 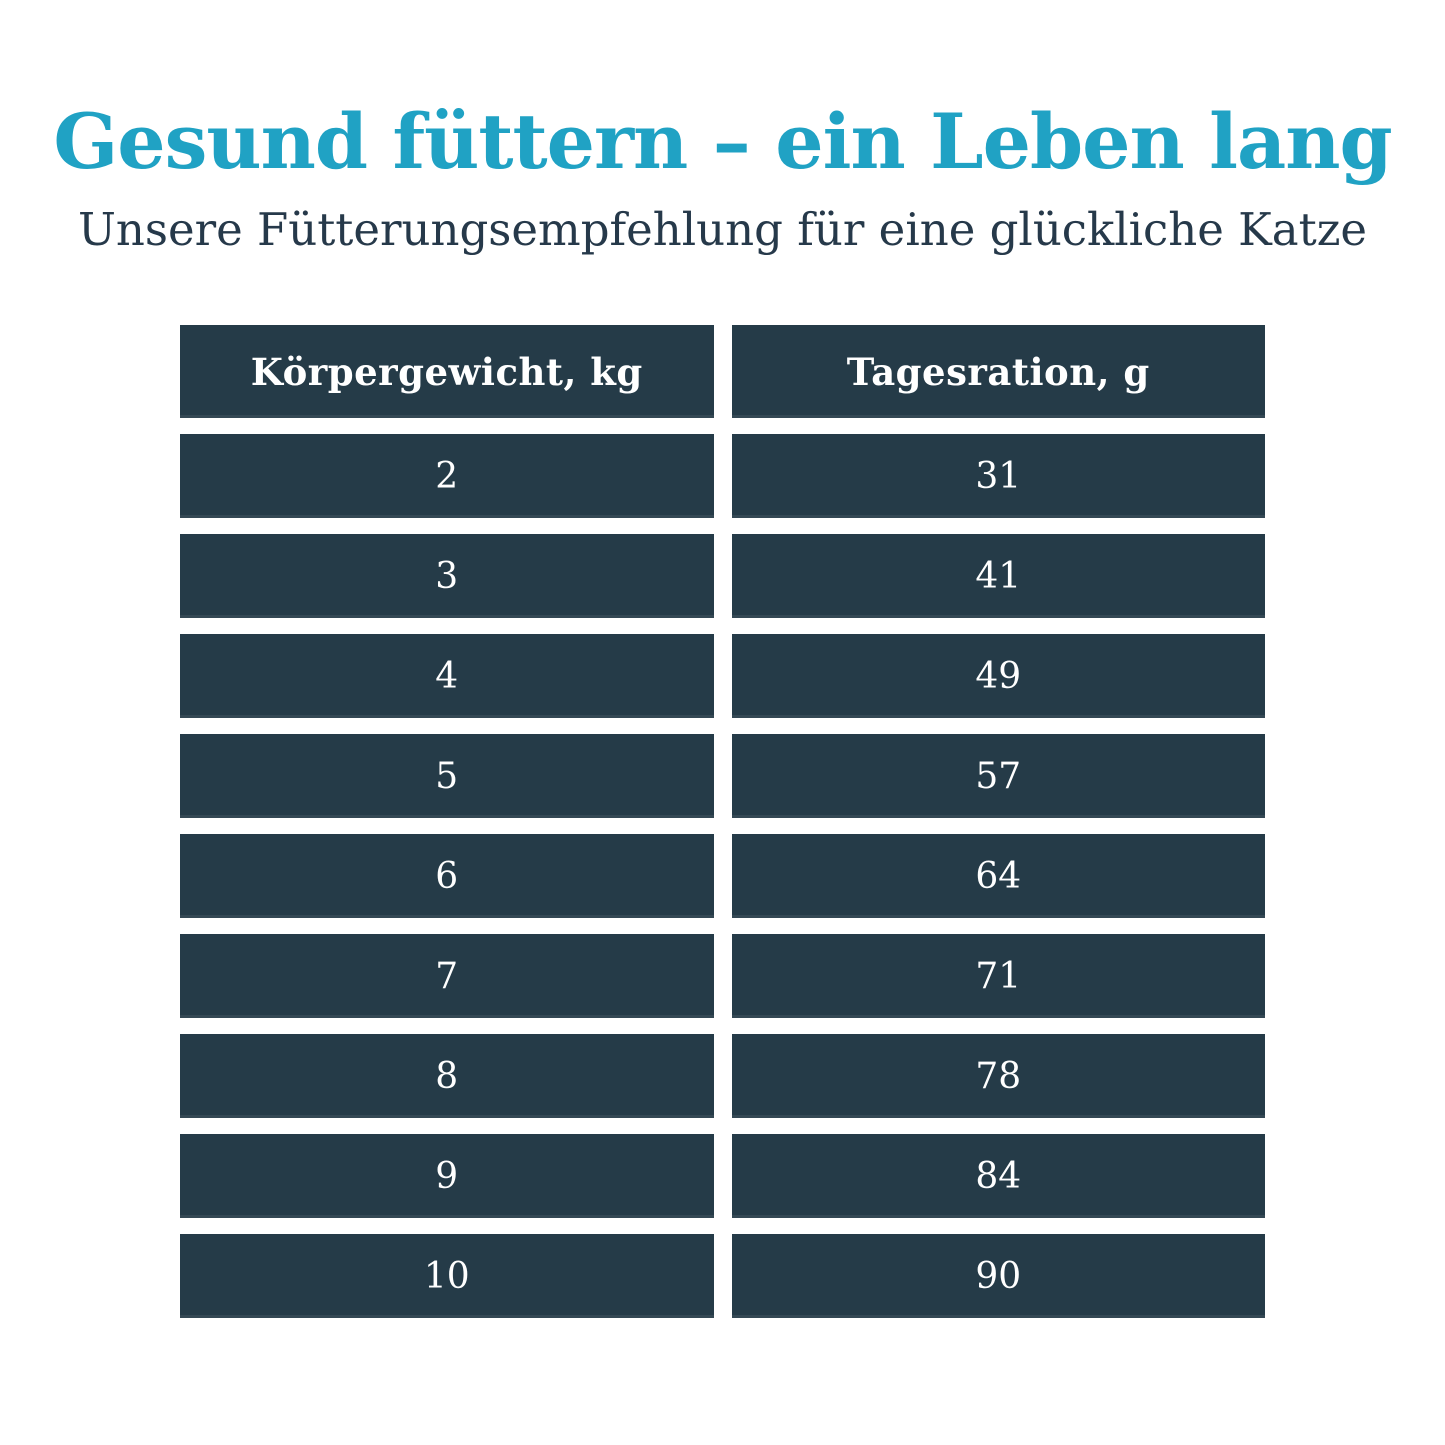 I want to click on ration-cell: 78, so click(x=998, y=1076).